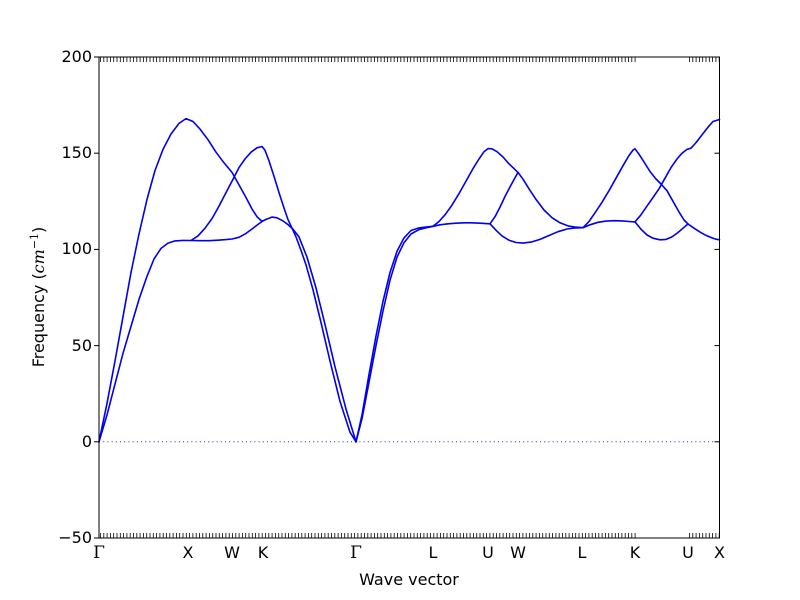 The height and width of the screenshot is (600, 800). Describe the element at coordinates (263, 552) in the screenshot. I see `x-tick-label-3: K` at that location.